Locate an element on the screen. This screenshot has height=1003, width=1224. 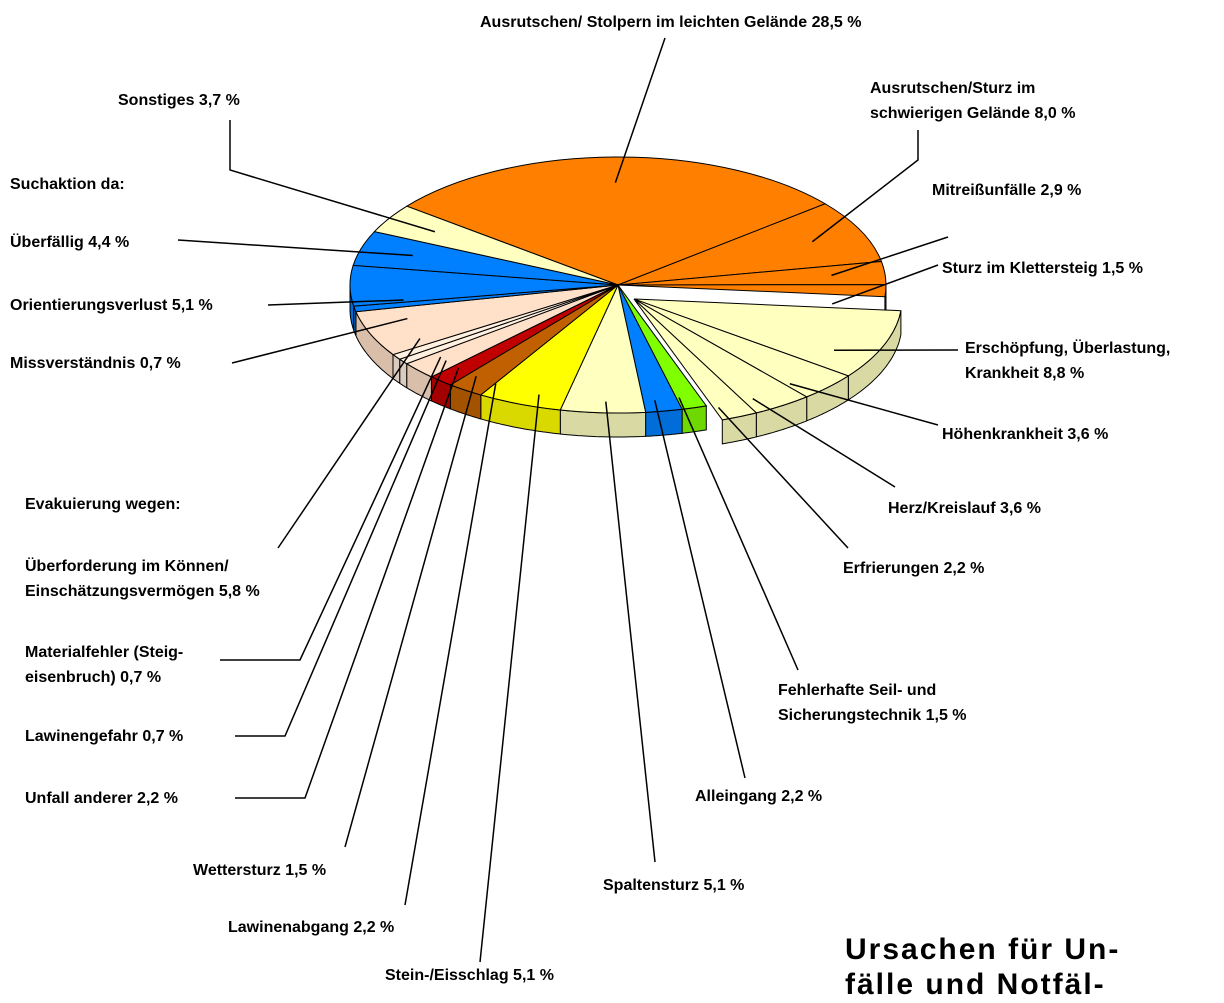
slice-label: Lawinengefahr 0,7 % is located at coordinates (104, 736).